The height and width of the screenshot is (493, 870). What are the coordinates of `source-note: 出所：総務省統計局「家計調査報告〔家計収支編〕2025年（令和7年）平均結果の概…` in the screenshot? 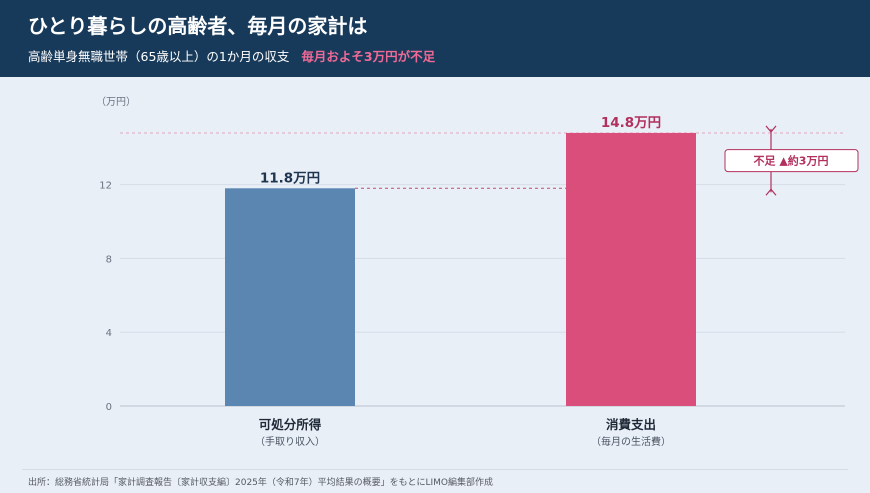 It's located at (260, 483).